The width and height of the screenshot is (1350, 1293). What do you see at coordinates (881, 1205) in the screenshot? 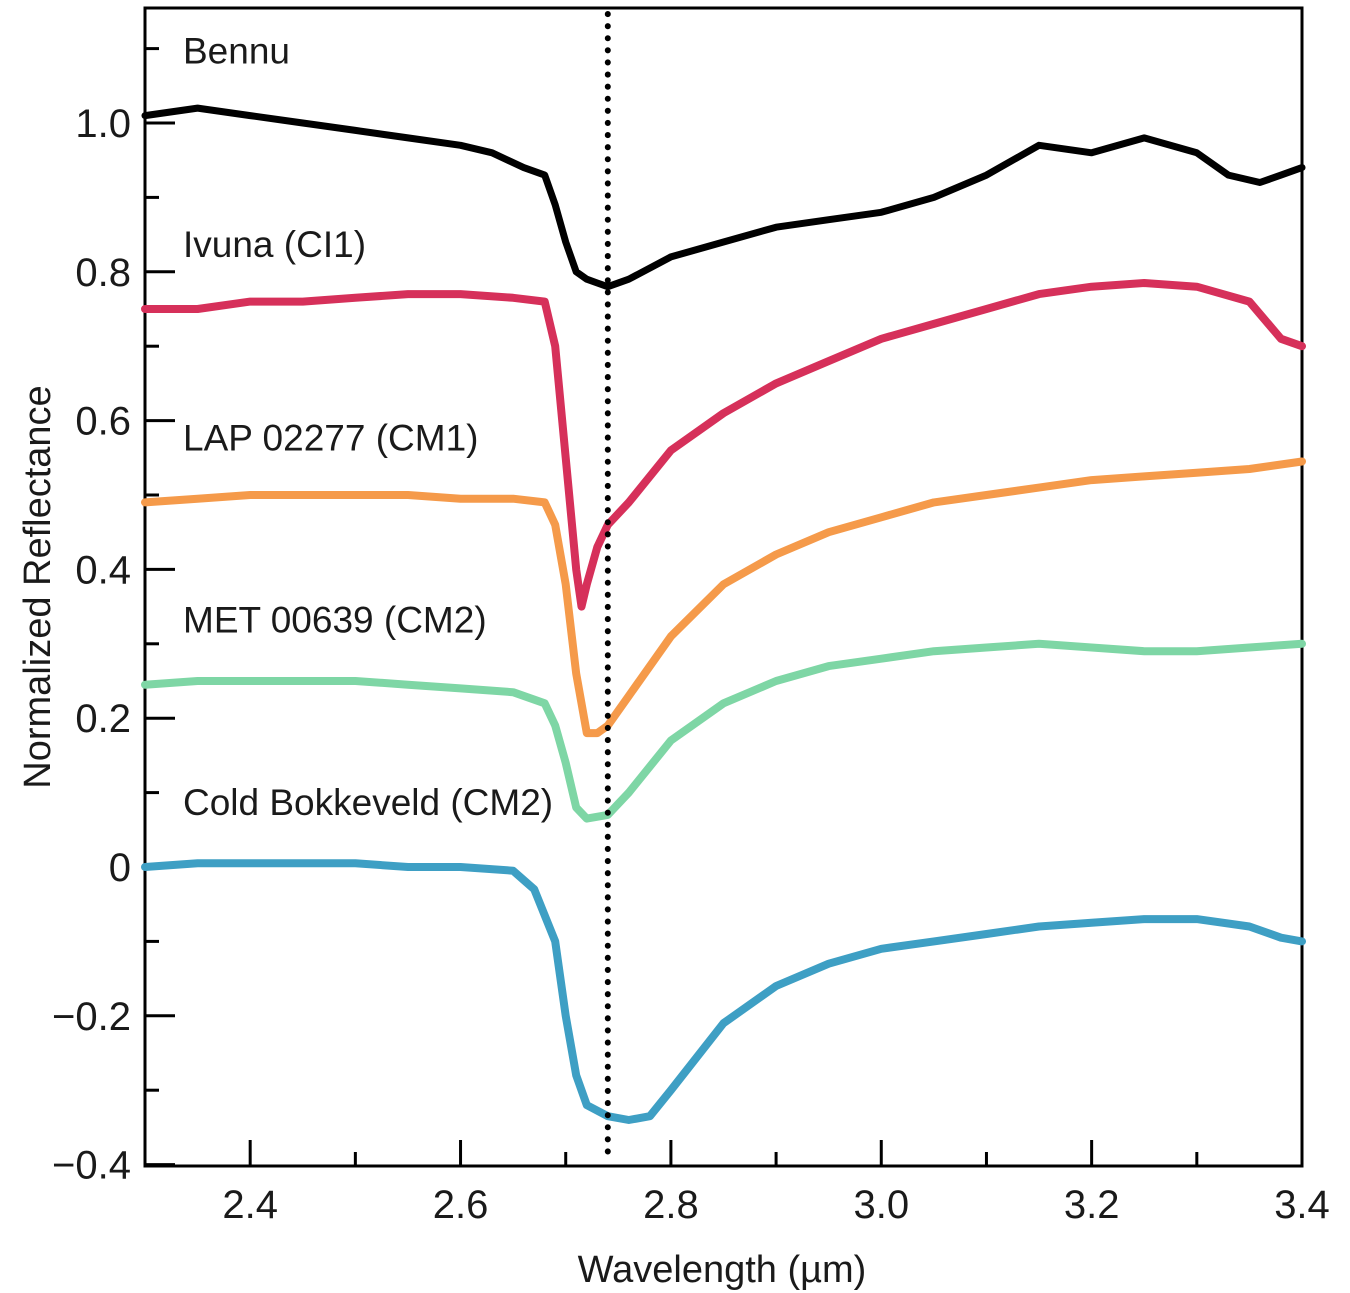
I see `x-tick-label: 3.0` at bounding box center [881, 1205].